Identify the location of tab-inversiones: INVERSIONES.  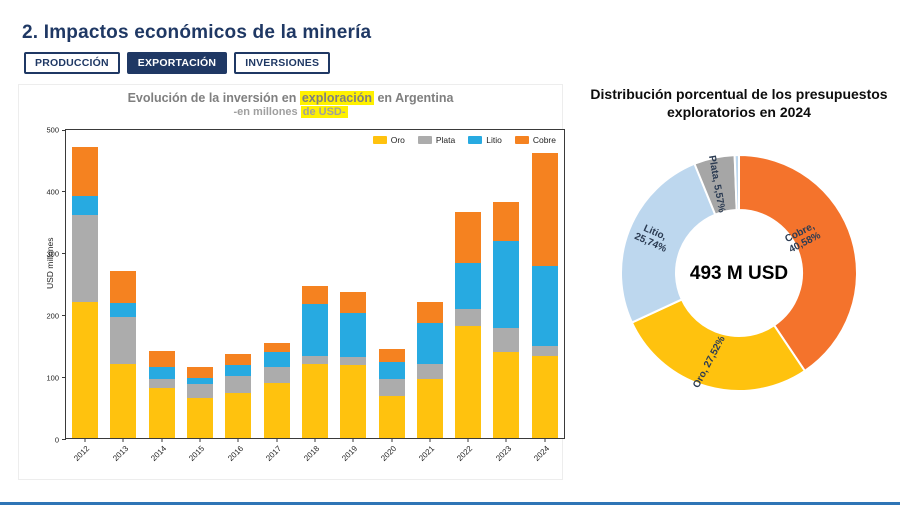
(282, 63).